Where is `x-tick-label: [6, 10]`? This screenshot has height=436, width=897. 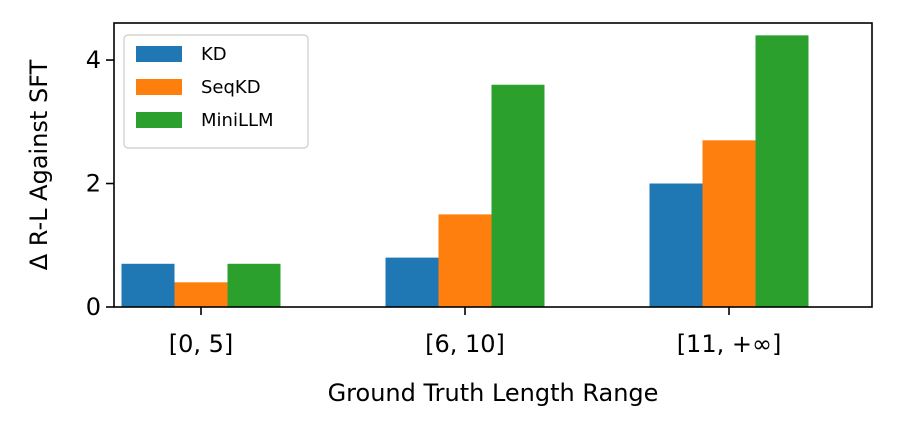
x-tick-label: [6, 10] is located at coordinates (465, 344).